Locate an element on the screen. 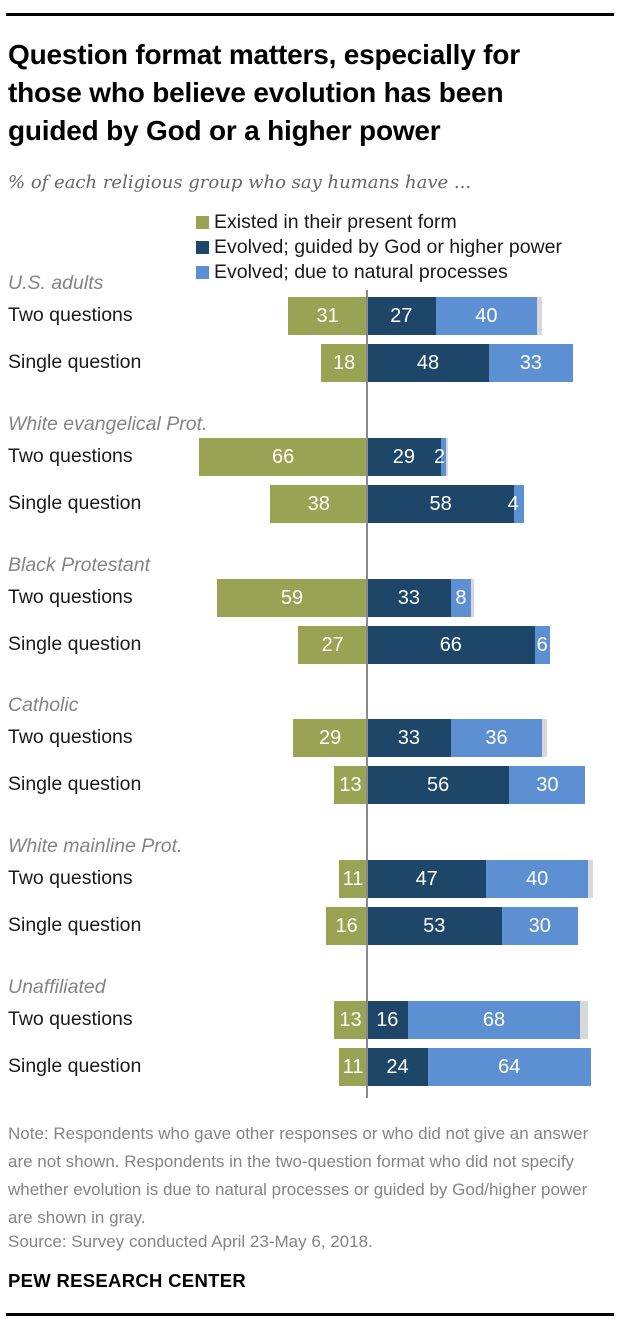 The height and width of the screenshot is (1336, 620). bar-value-label: 53 is located at coordinates (434, 926).